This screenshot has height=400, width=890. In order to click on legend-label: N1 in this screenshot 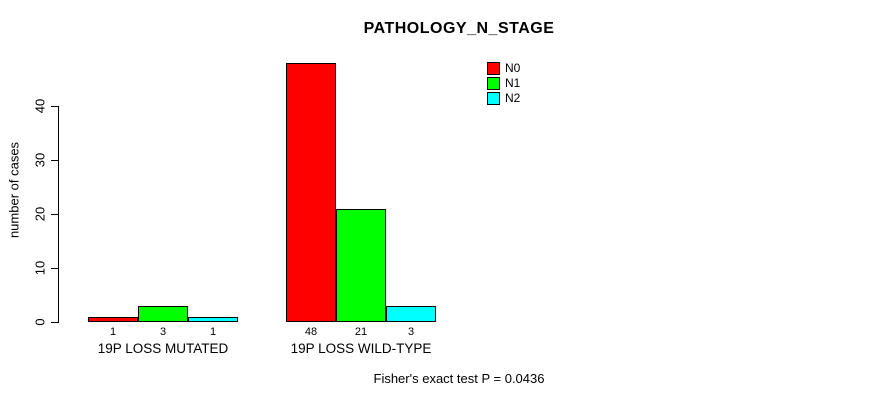, I will do `click(513, 82)`.